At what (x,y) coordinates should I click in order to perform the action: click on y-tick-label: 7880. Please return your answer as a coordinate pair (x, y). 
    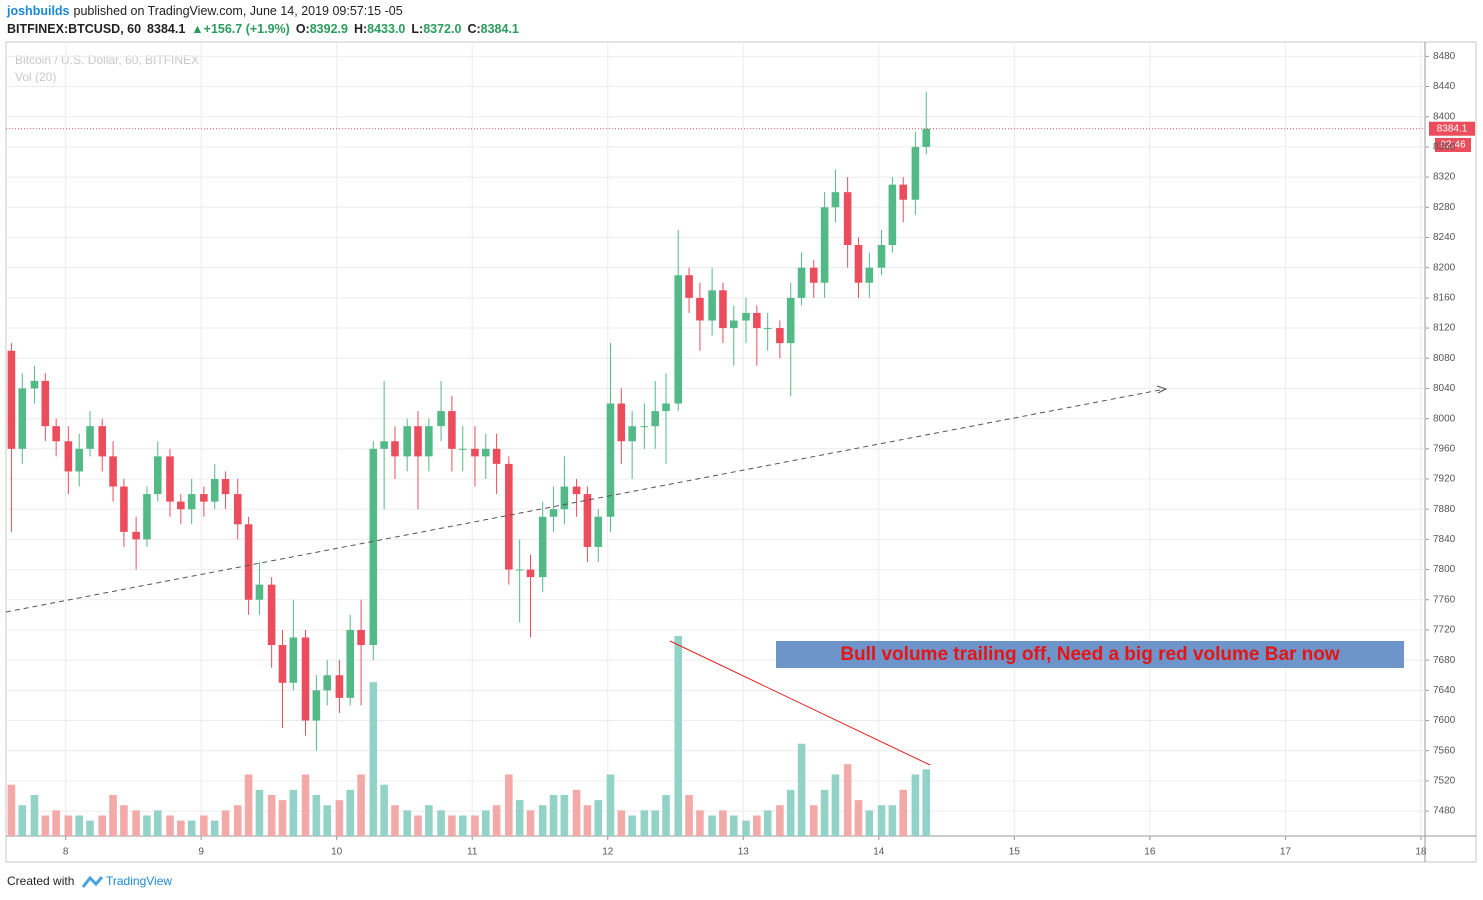
    Looking at the image, I should click on (1444, 509).